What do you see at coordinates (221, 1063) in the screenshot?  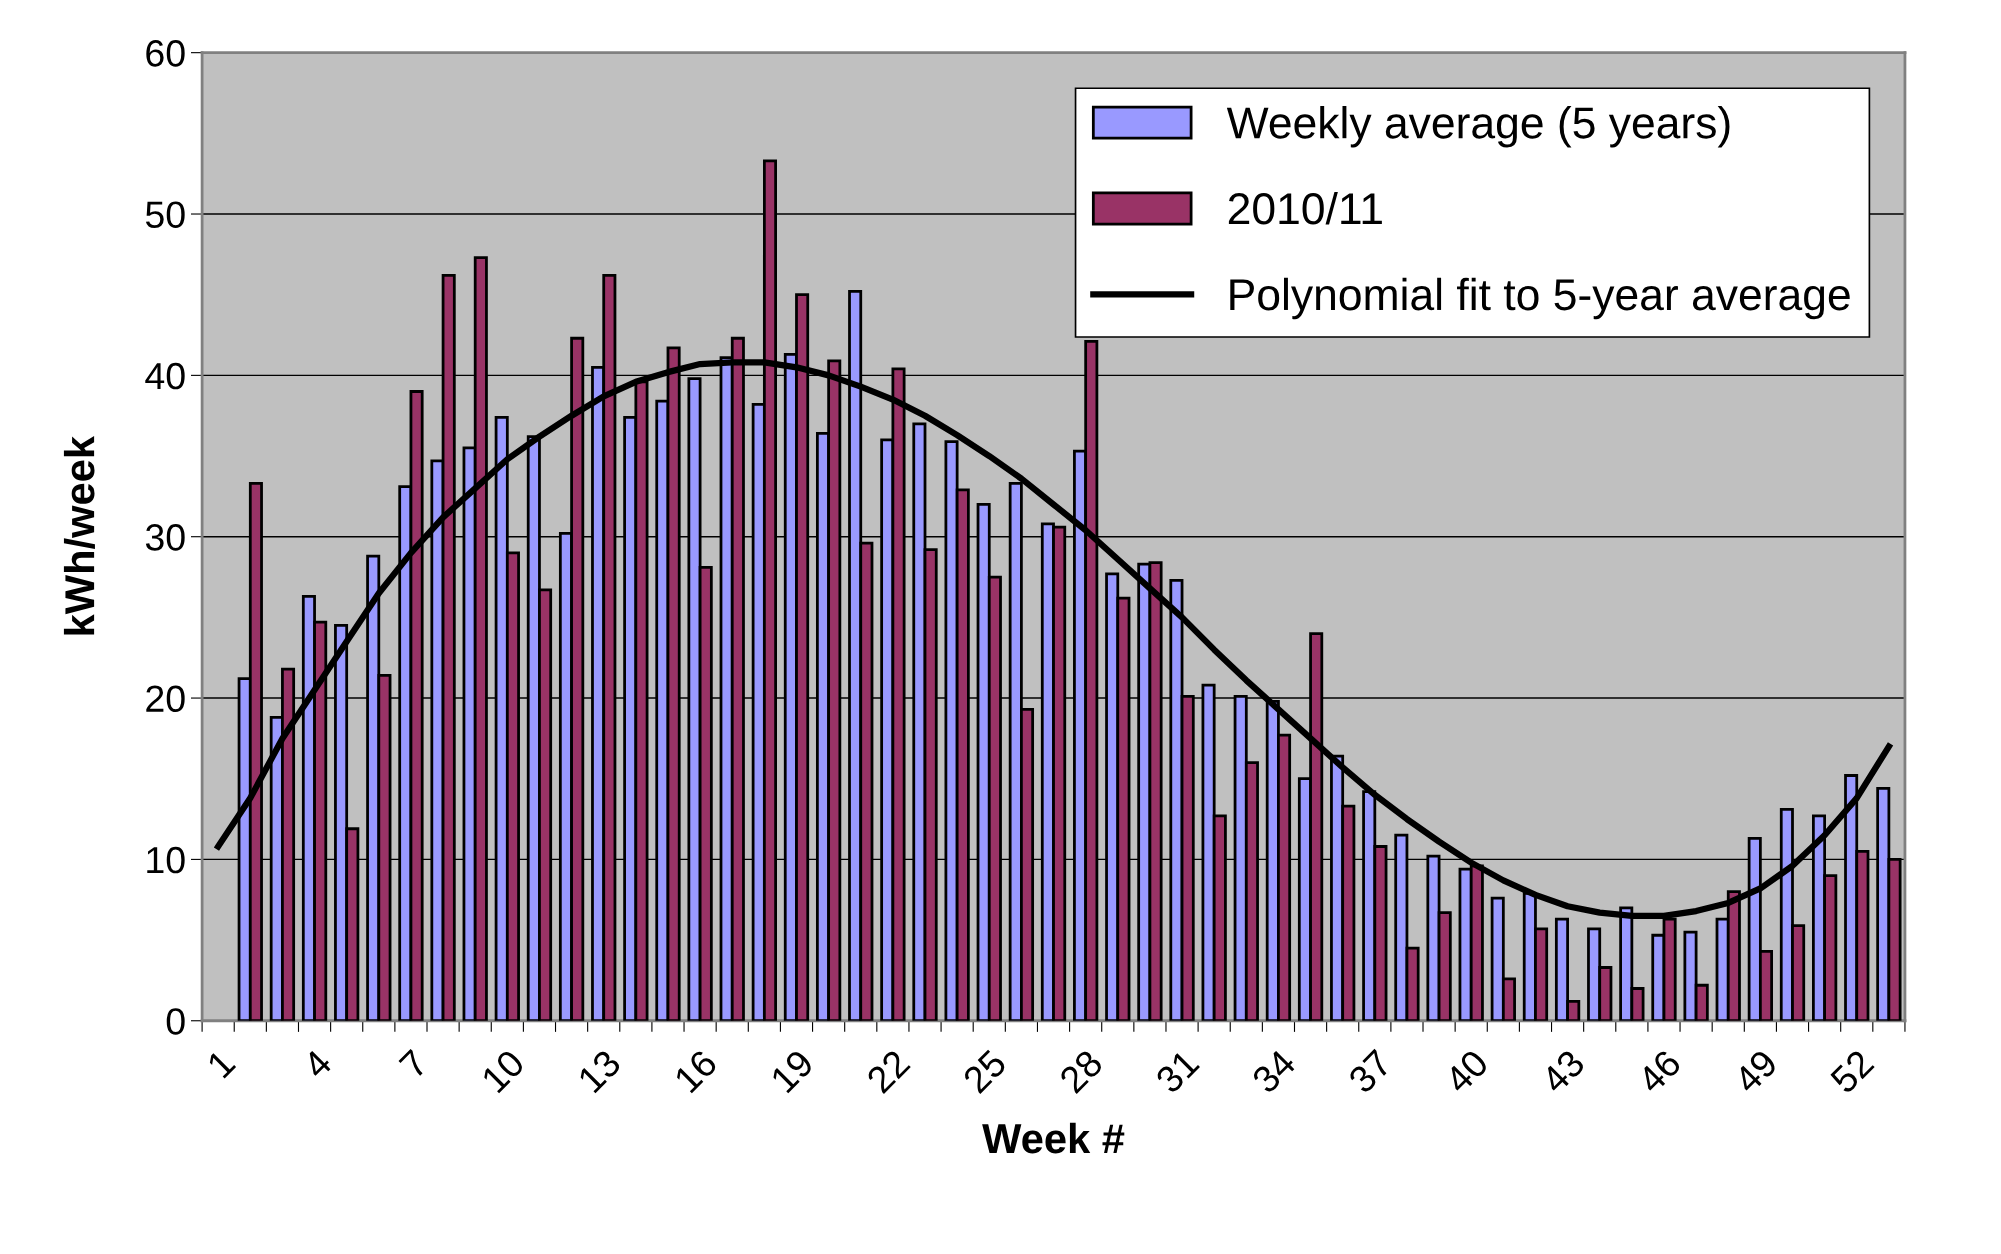 I see `x-tick-label: 1` at bounding box center [221, 1063].